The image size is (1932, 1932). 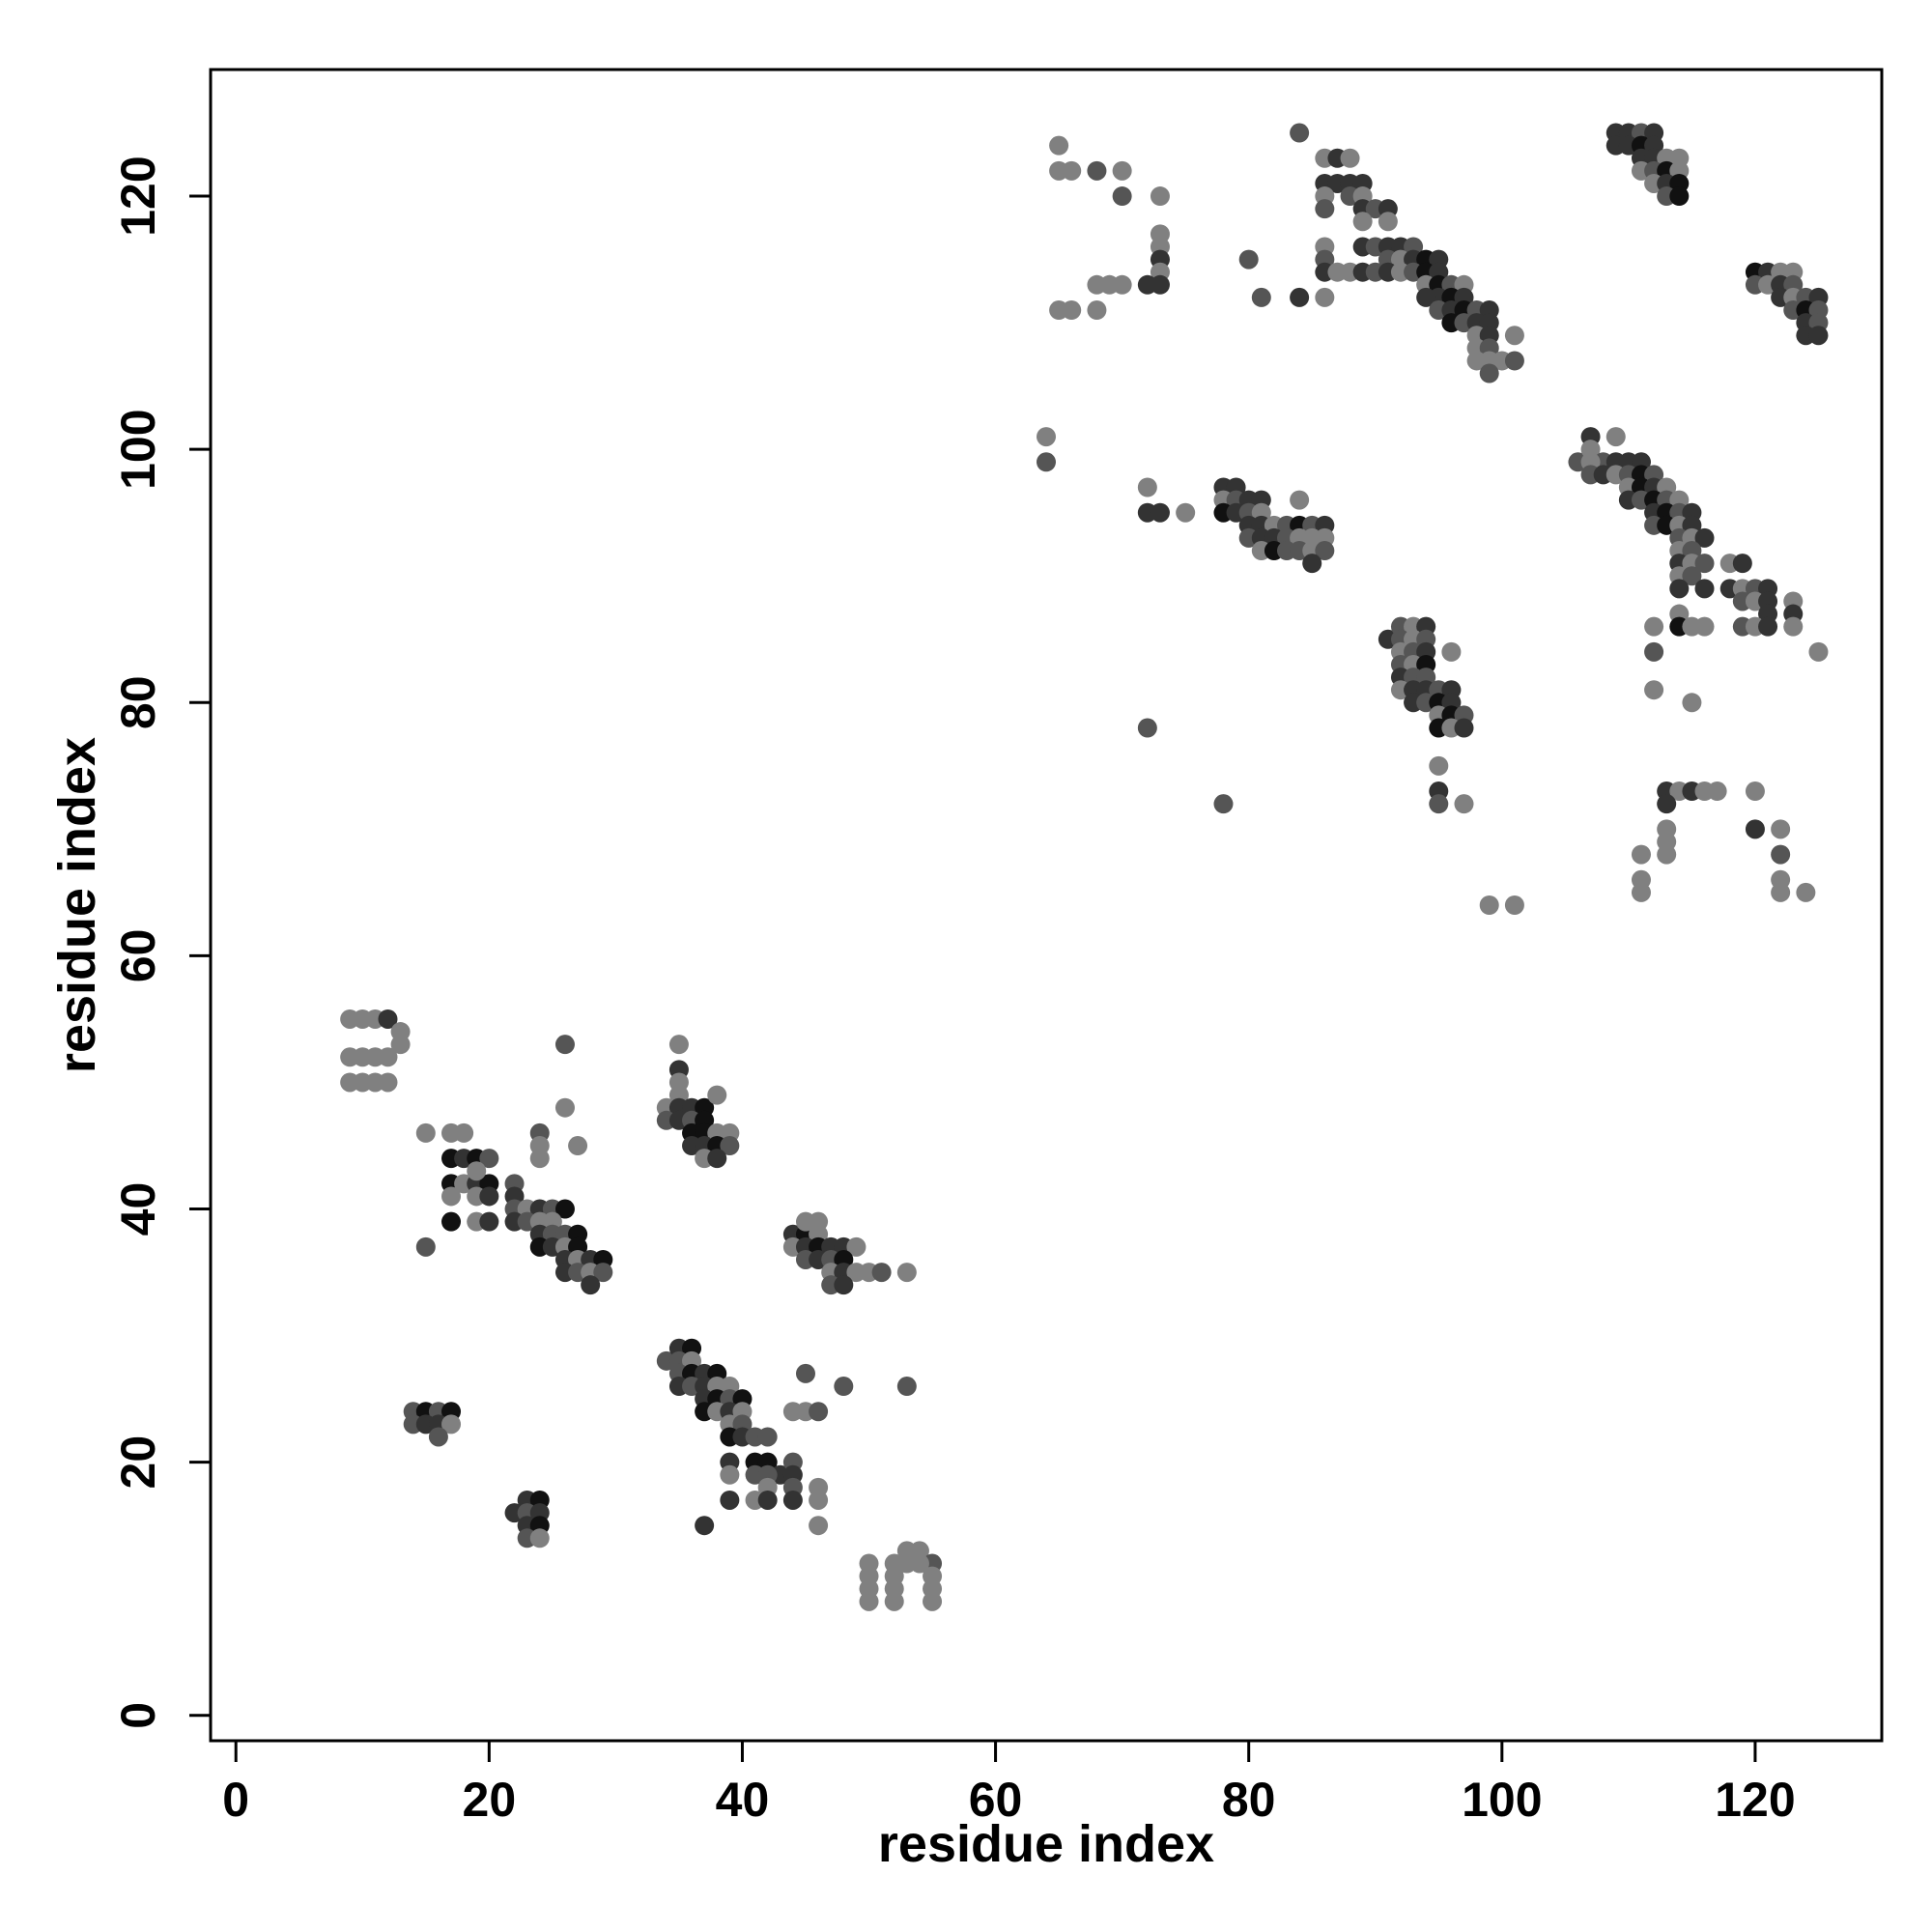 I want to click on y-axis: 0 20 40 60 80 100 120, so click(x=161, y=942).